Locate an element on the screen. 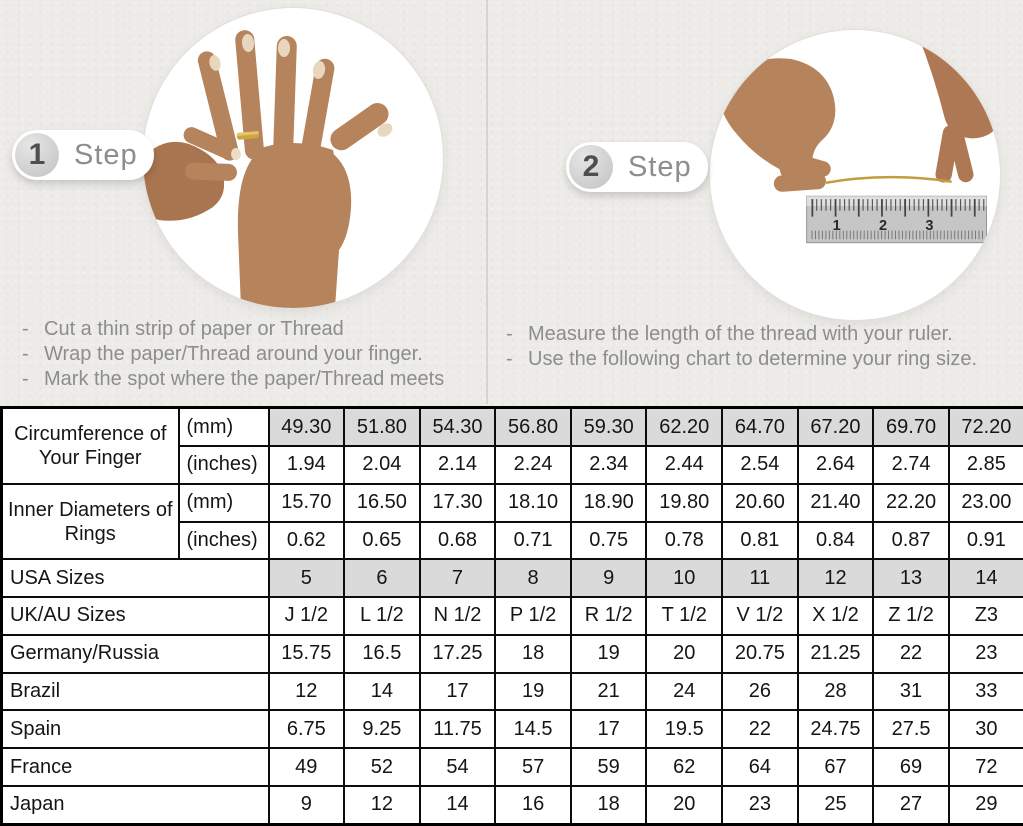  value-cell: 56.80 is located at coordinates (533, 427).